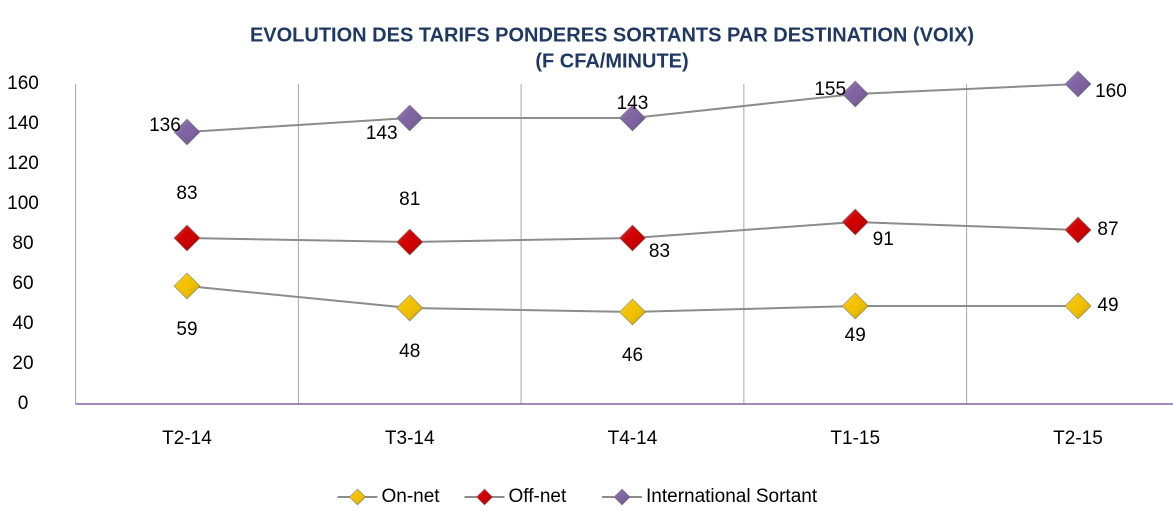  What do you see at coordinates (23, 83) in the screenshot?
I see `y-tick-label: 160` at bounding box center [23, 83].